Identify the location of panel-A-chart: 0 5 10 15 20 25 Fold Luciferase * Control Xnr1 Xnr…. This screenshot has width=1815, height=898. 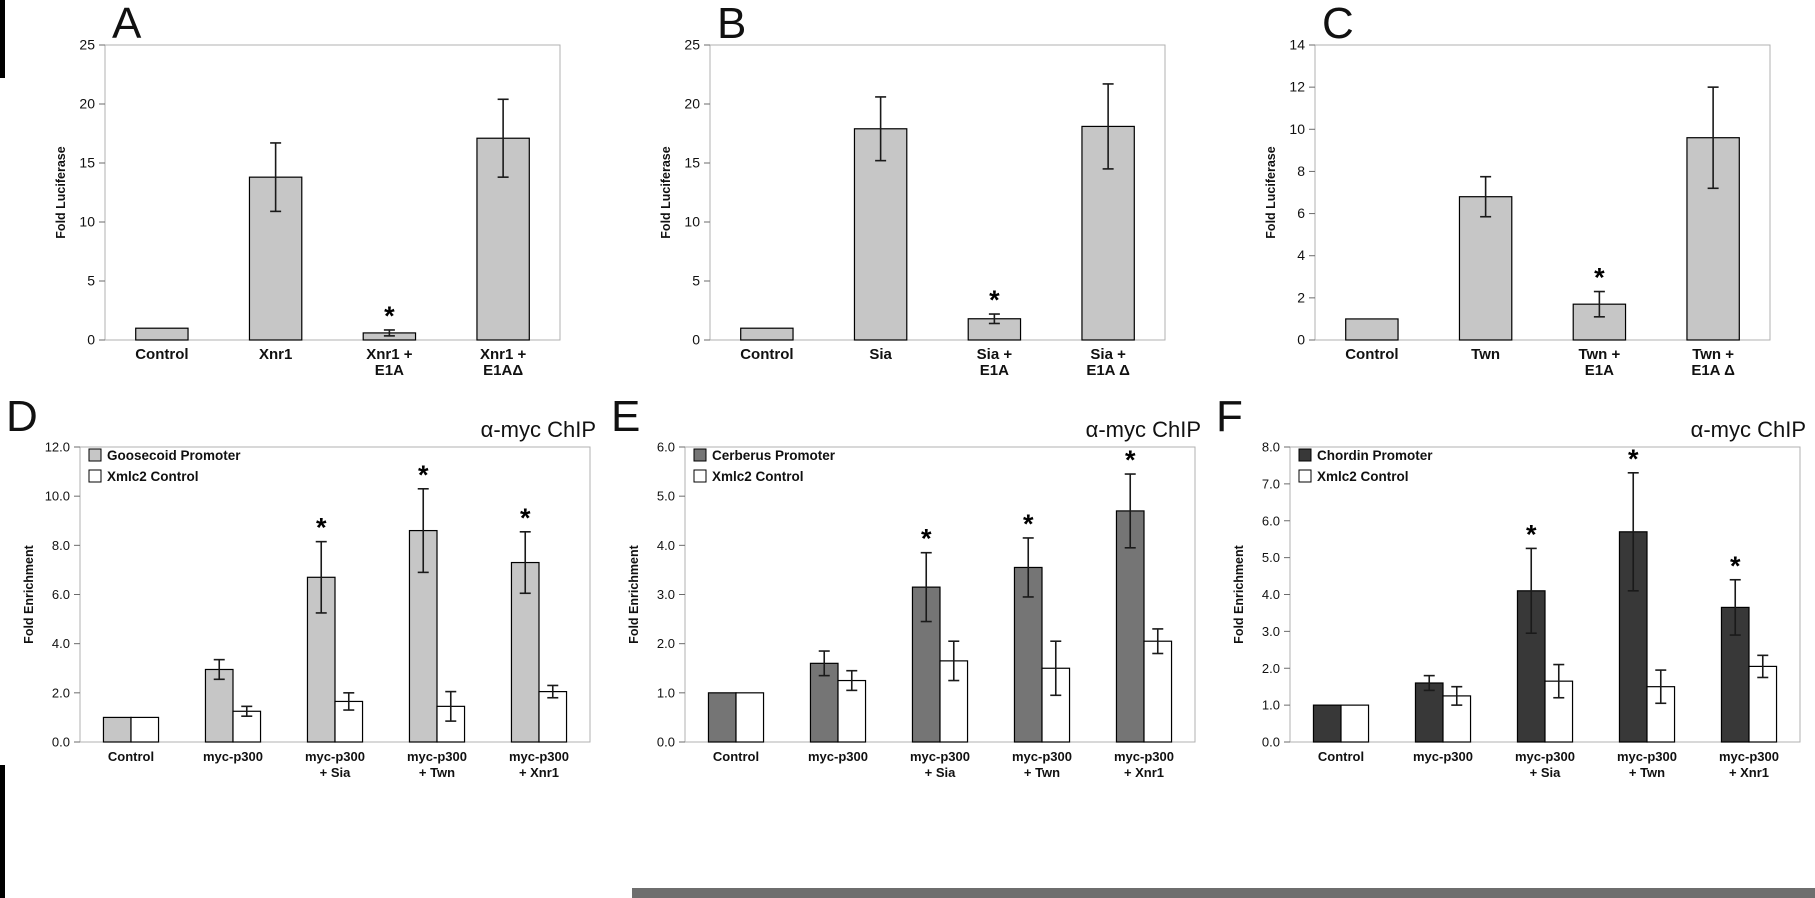
(307, 208).